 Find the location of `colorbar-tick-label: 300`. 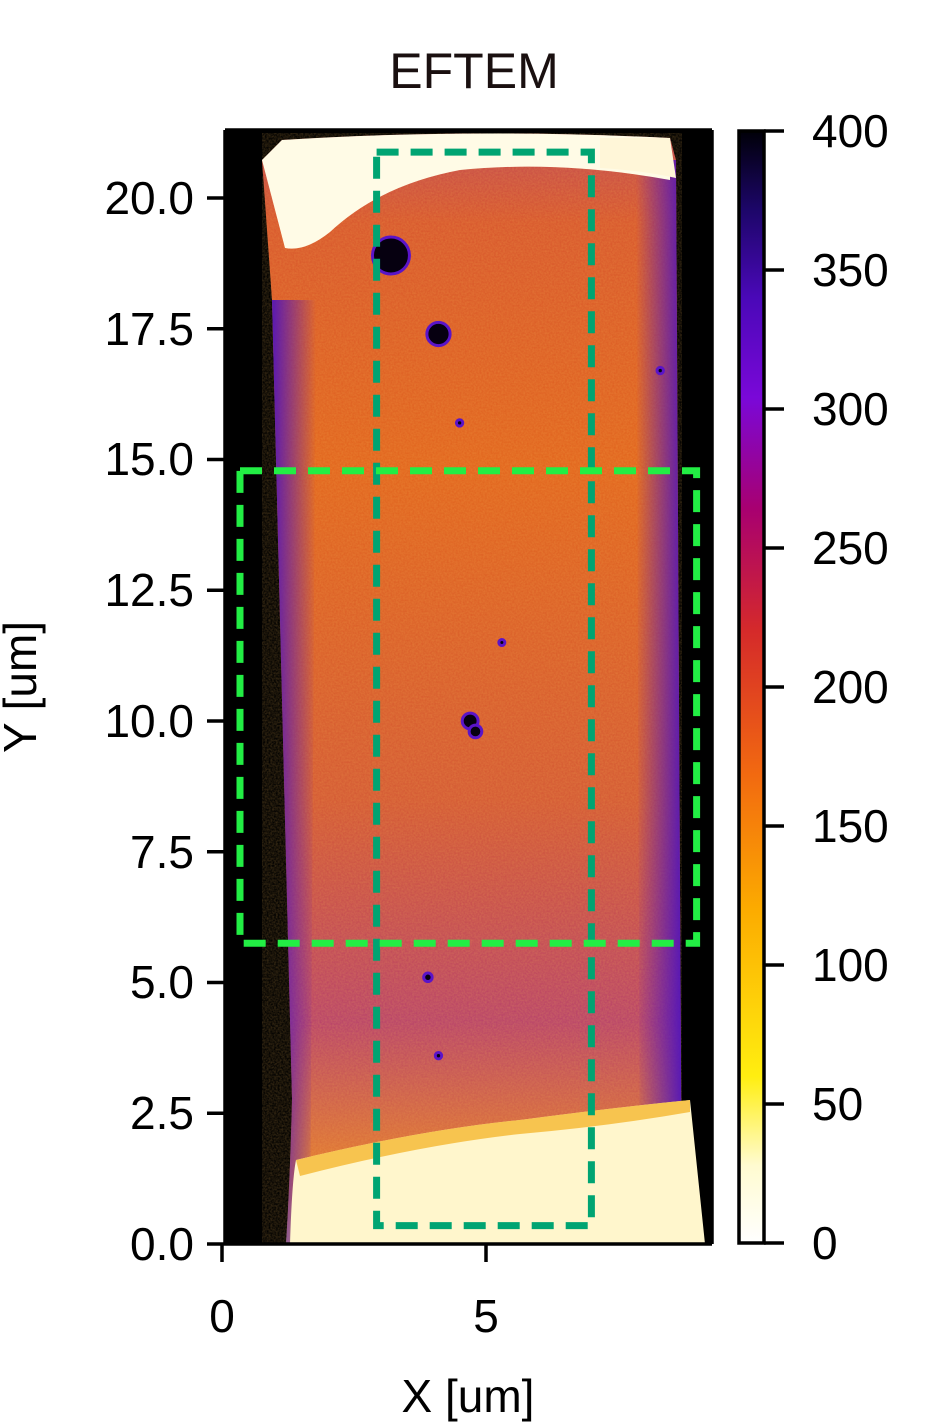

colorbar-tick-label: 300 is located at coordinates (850, 409).